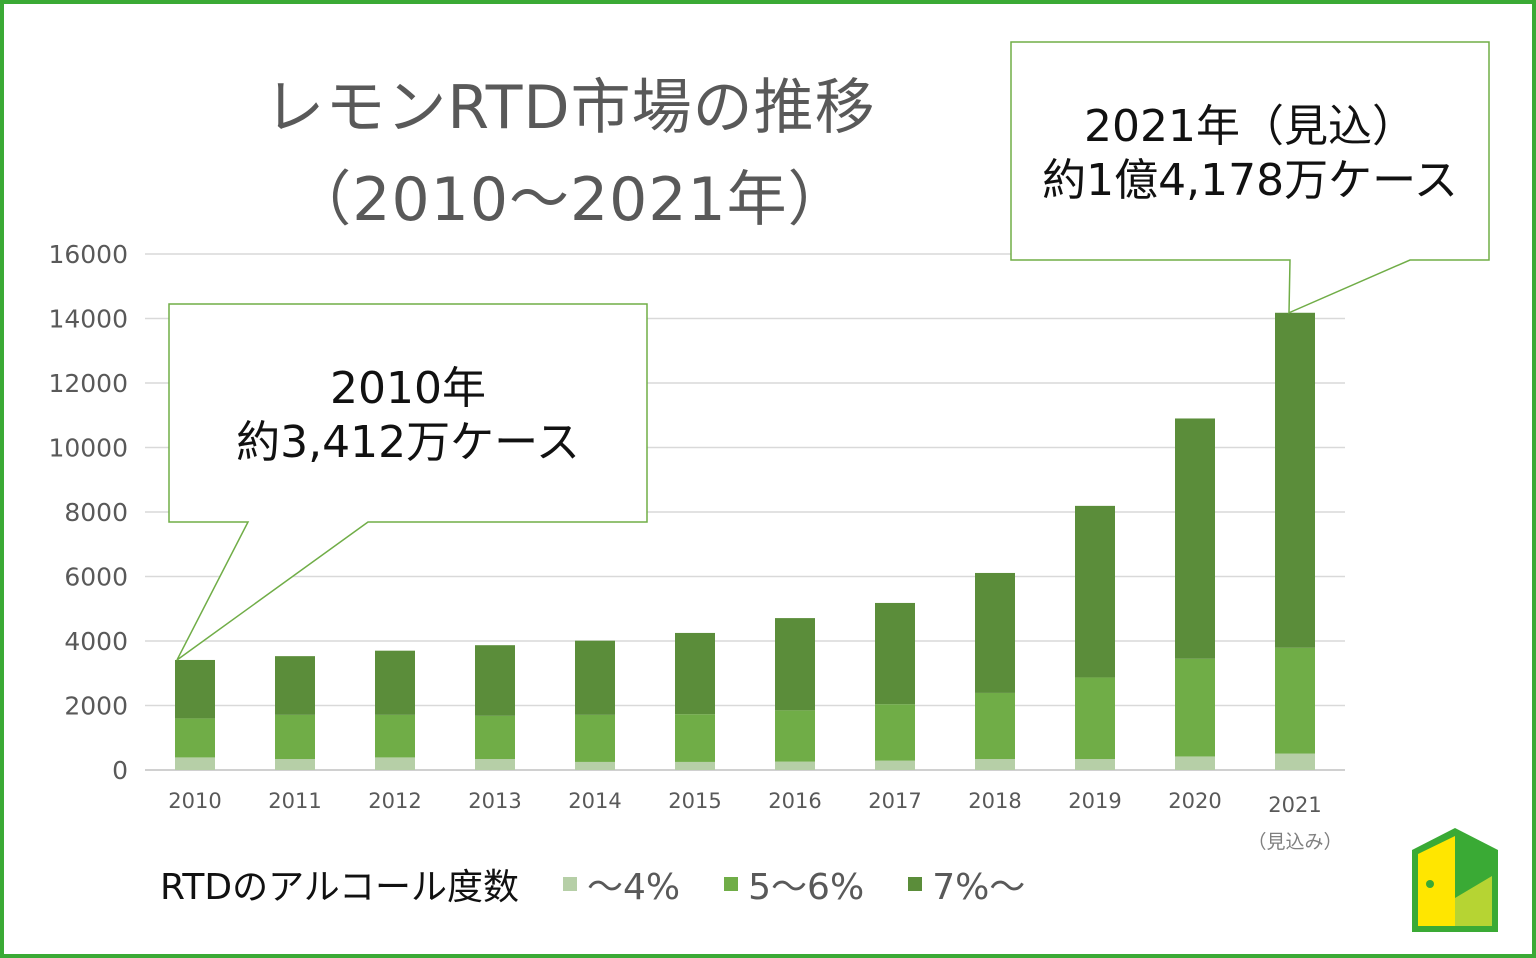 This screenshot has height=958, width=1536. Describe the element at coordinates (88, 254) in the screenshot. I see `y-tick-label: 16000` at that location.